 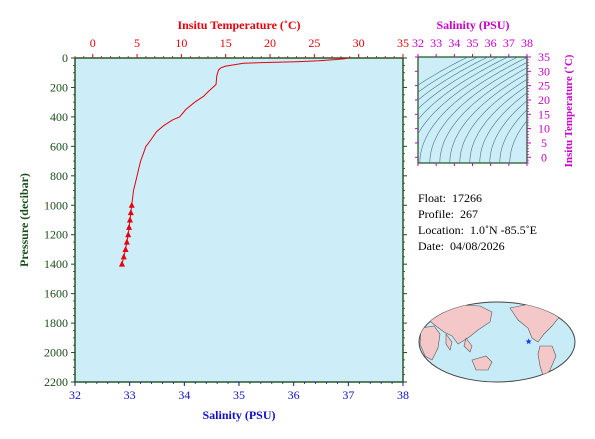 What do you see at coordinates (473, 43) in the screenshot?
I see `ts-x-tick-label: 35` at bounding box center [473, 43].